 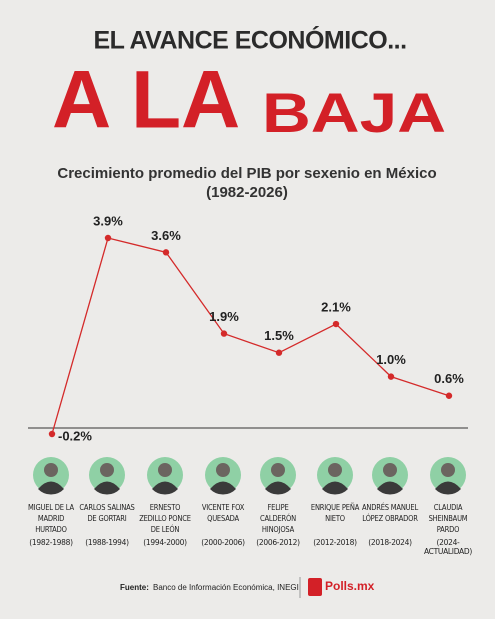 What do you see at coordinates (335, 542) in the screenshot?
I see `period: (2012-2018)` at bounding box center [335, 542].